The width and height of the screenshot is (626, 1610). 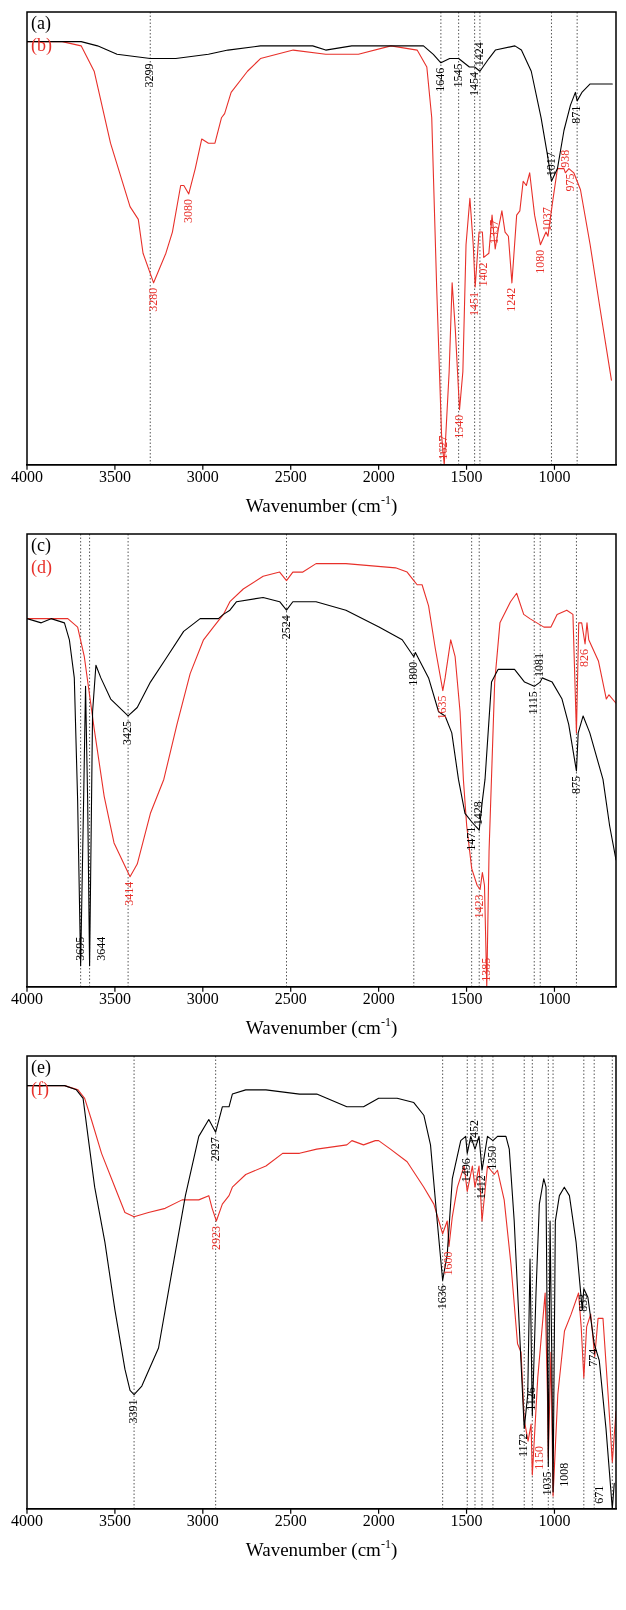 I want to click on annotation: 1600, so click(x=448, y=1263).